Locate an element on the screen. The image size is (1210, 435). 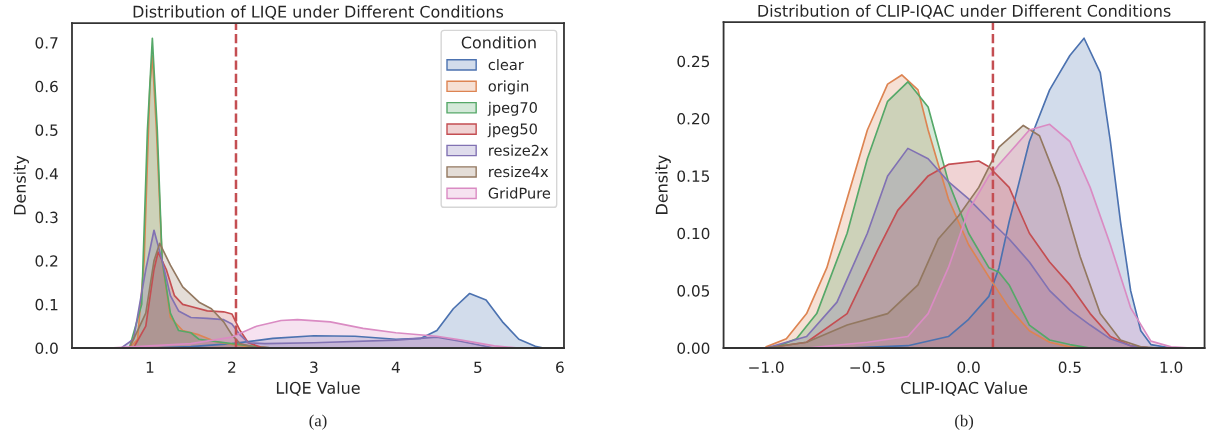
y-tick-label: 0.5 is located at coordinates (46, 130).